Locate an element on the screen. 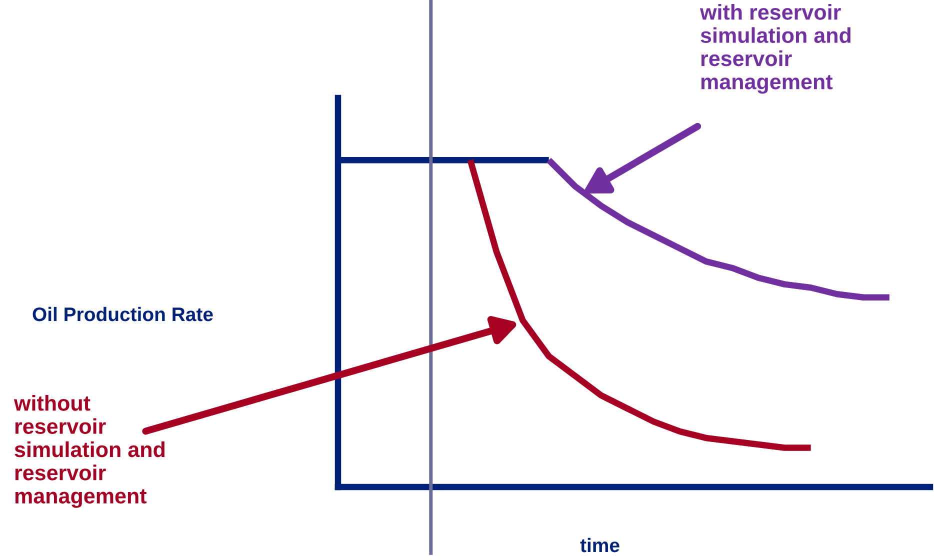 This screenshot has width=934, height=560. x-axis-title: time is located at coordinates (600, 545).